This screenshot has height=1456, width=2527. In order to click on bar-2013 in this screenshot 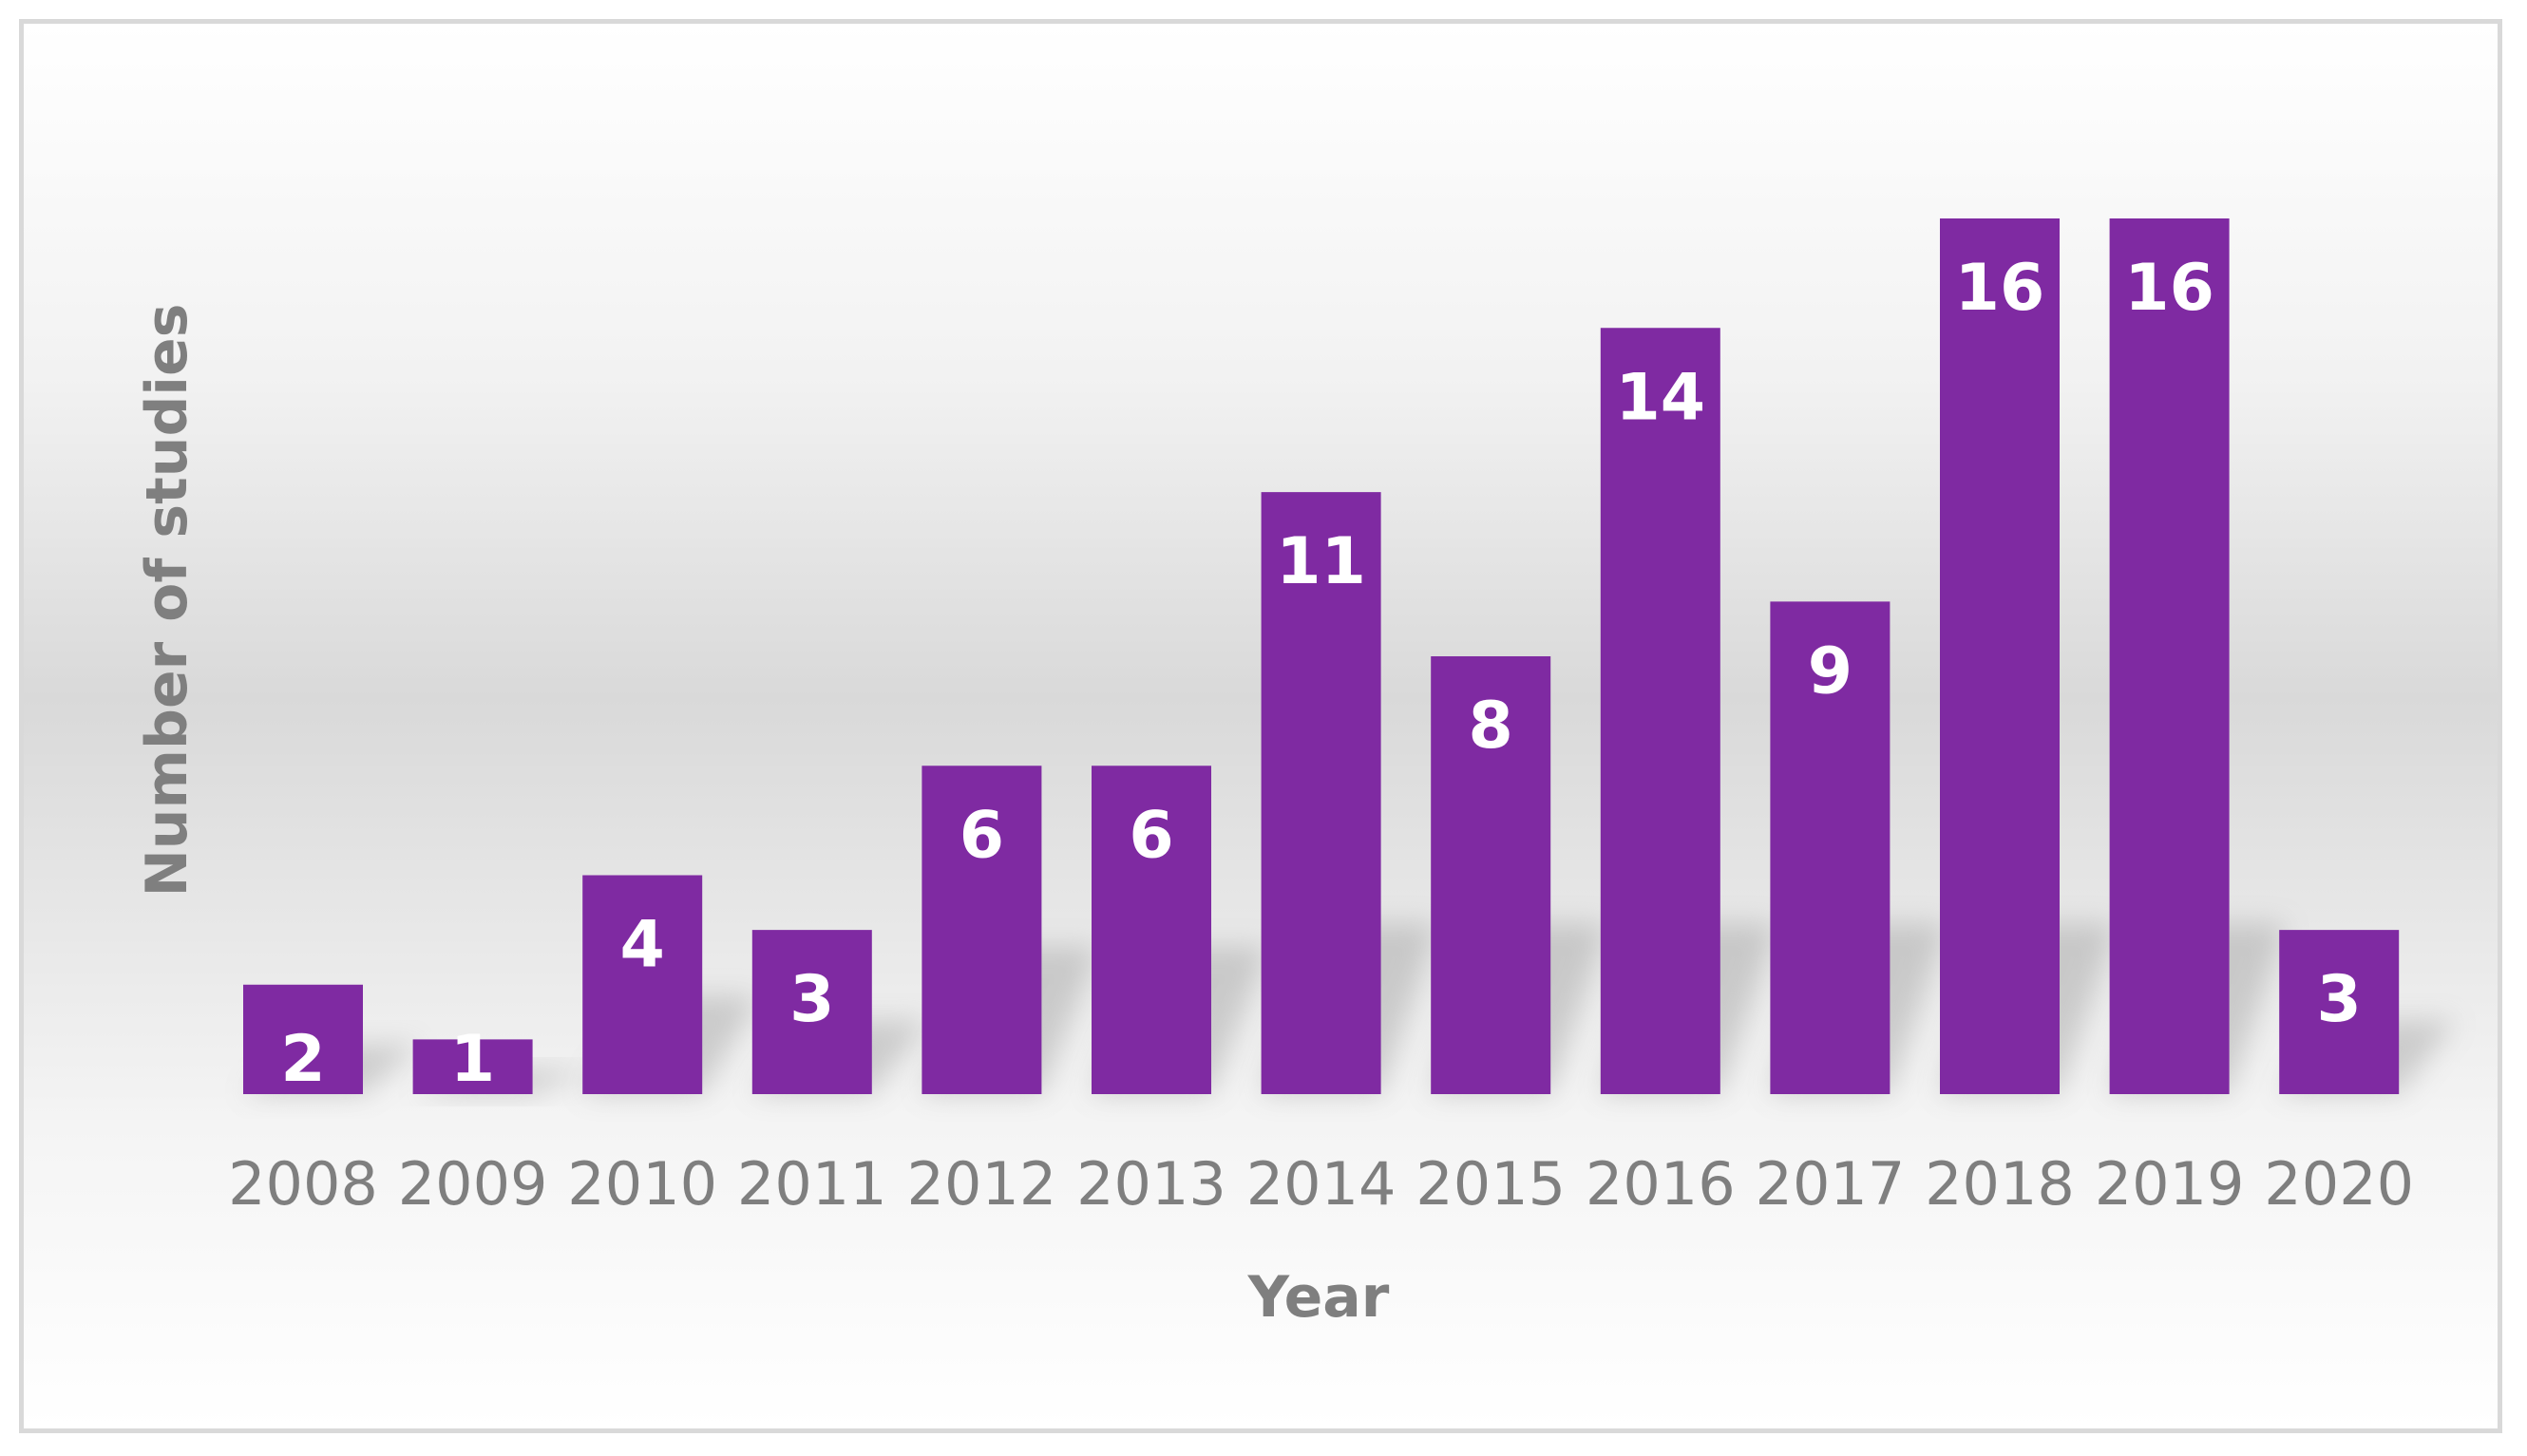, I will do `click(1151, 930)`.